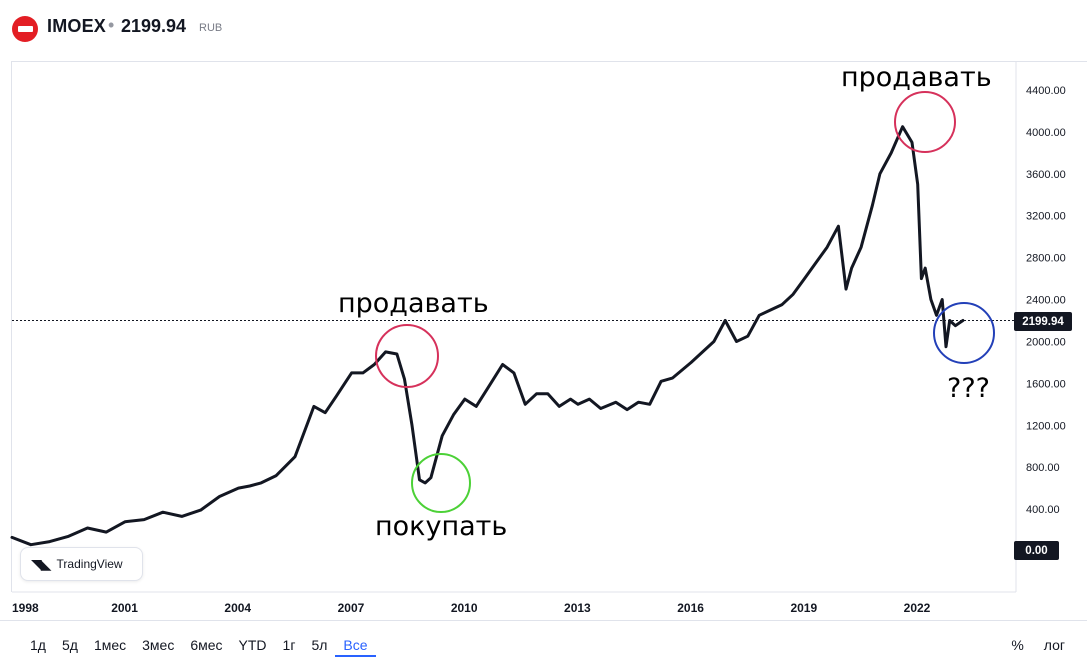 This screenshot has height=665, width=1087. What do you see at coordinates (441, 483) in the screenshot?
I see `buy-circle-2009` at bounding box center [441, 483].